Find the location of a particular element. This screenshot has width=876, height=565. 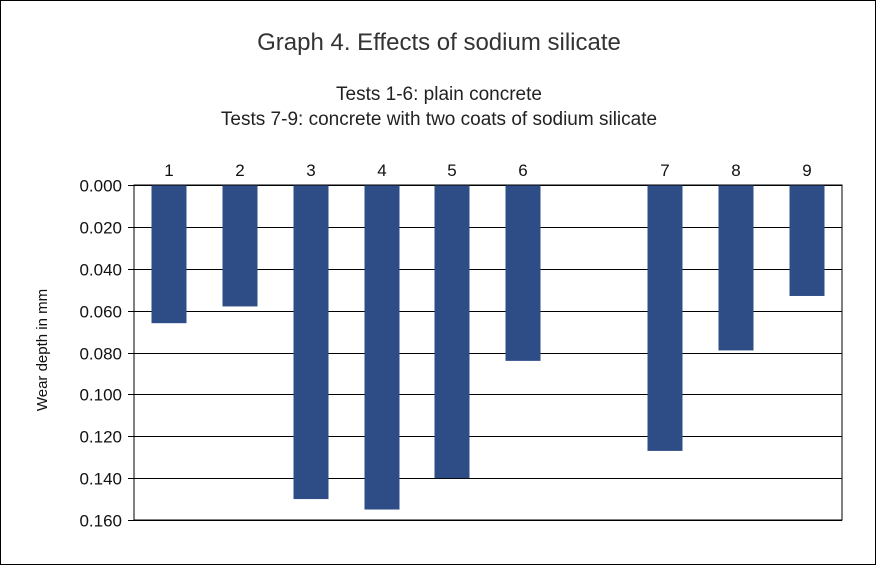

y-tick-label: 0.000 is located at coordinates (100, 186).